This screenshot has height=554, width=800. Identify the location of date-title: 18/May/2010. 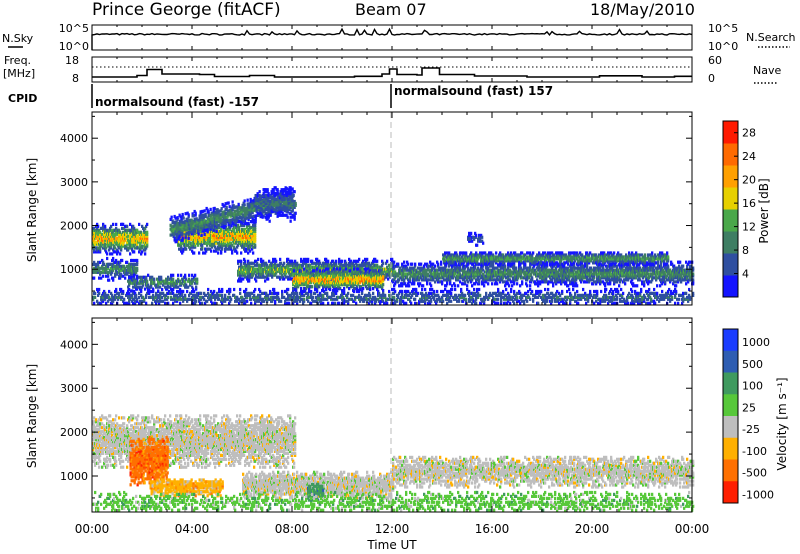
(642, 9).